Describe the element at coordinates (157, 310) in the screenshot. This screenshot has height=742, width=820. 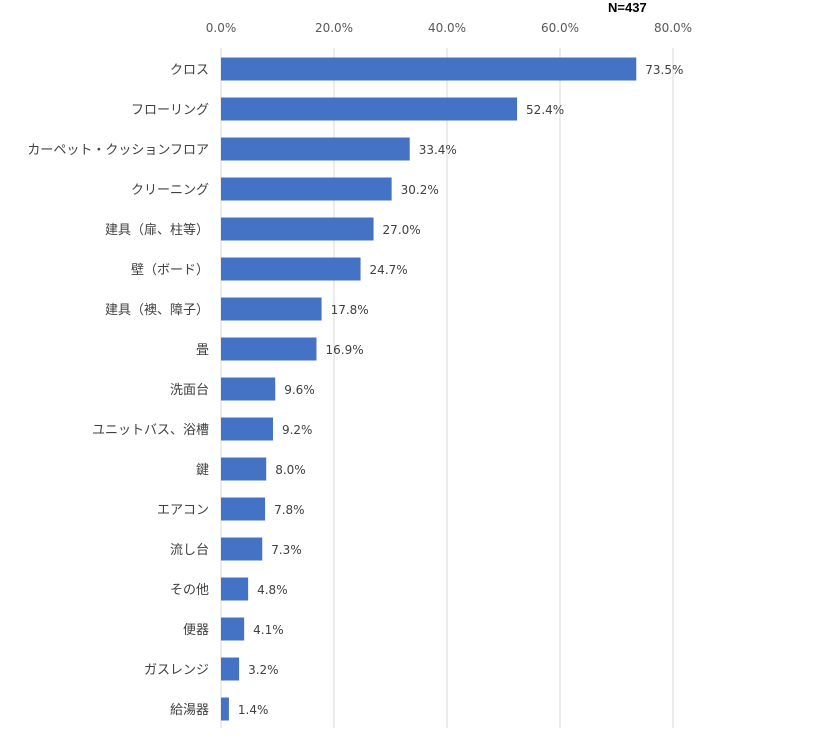
I see `category-label: 建具（襖、障子）` at that location.